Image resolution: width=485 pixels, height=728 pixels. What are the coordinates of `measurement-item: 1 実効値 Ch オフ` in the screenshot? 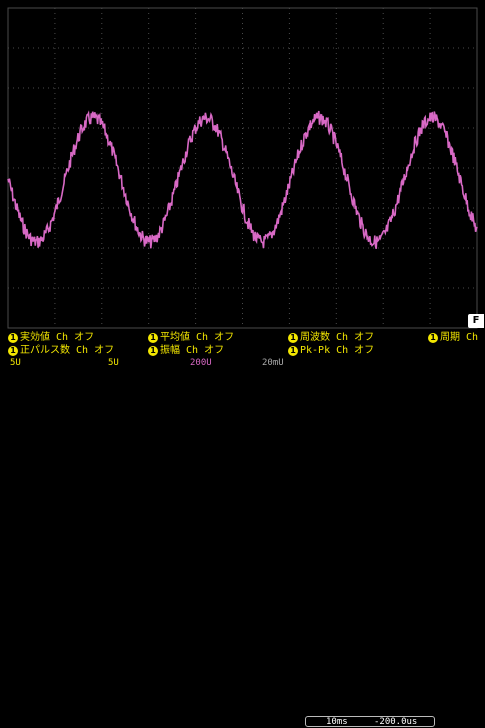 It's located at (51, 337).